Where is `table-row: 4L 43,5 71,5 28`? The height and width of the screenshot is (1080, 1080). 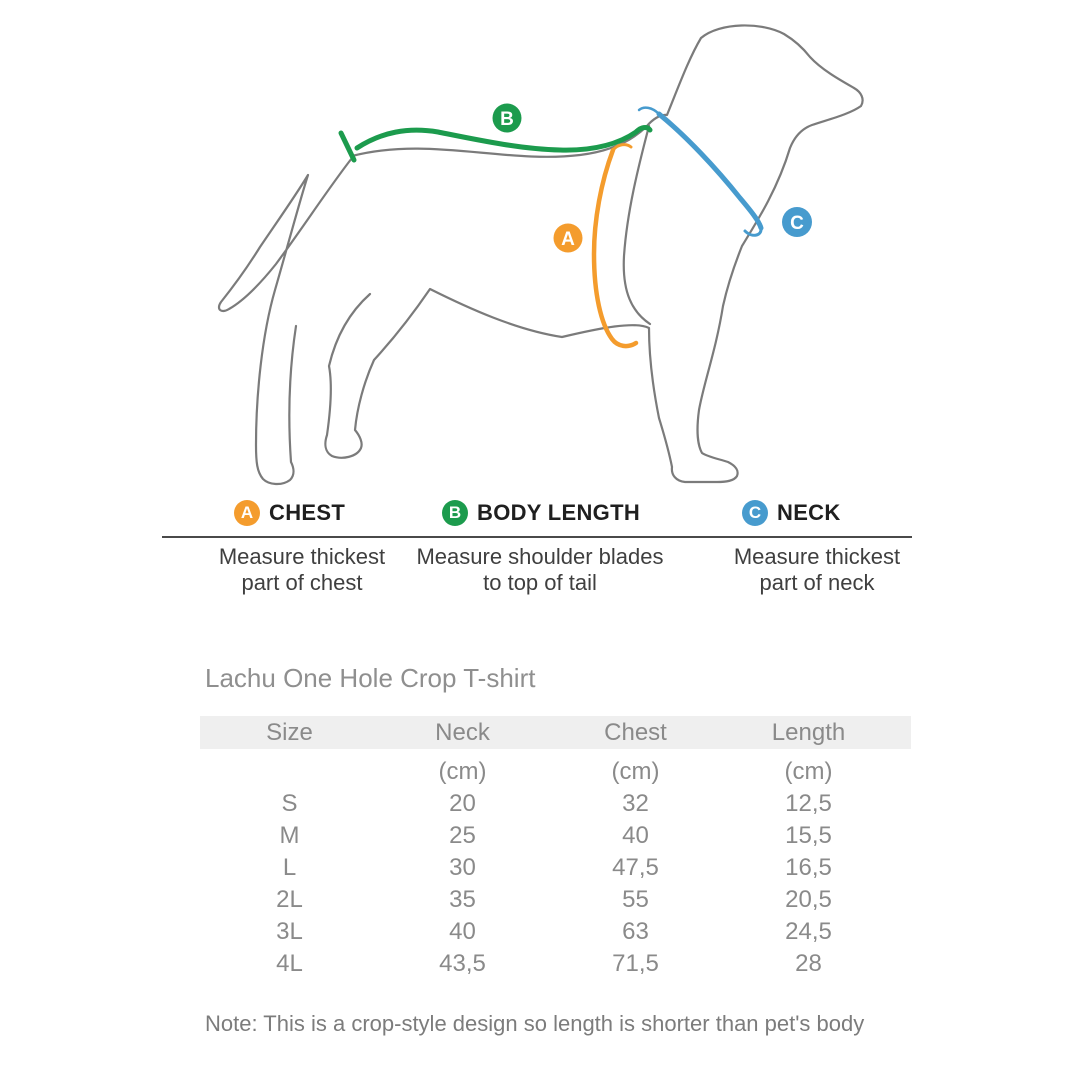
table-row: 4L 43,5 71,5 28 is located at coordinates (555, 964).